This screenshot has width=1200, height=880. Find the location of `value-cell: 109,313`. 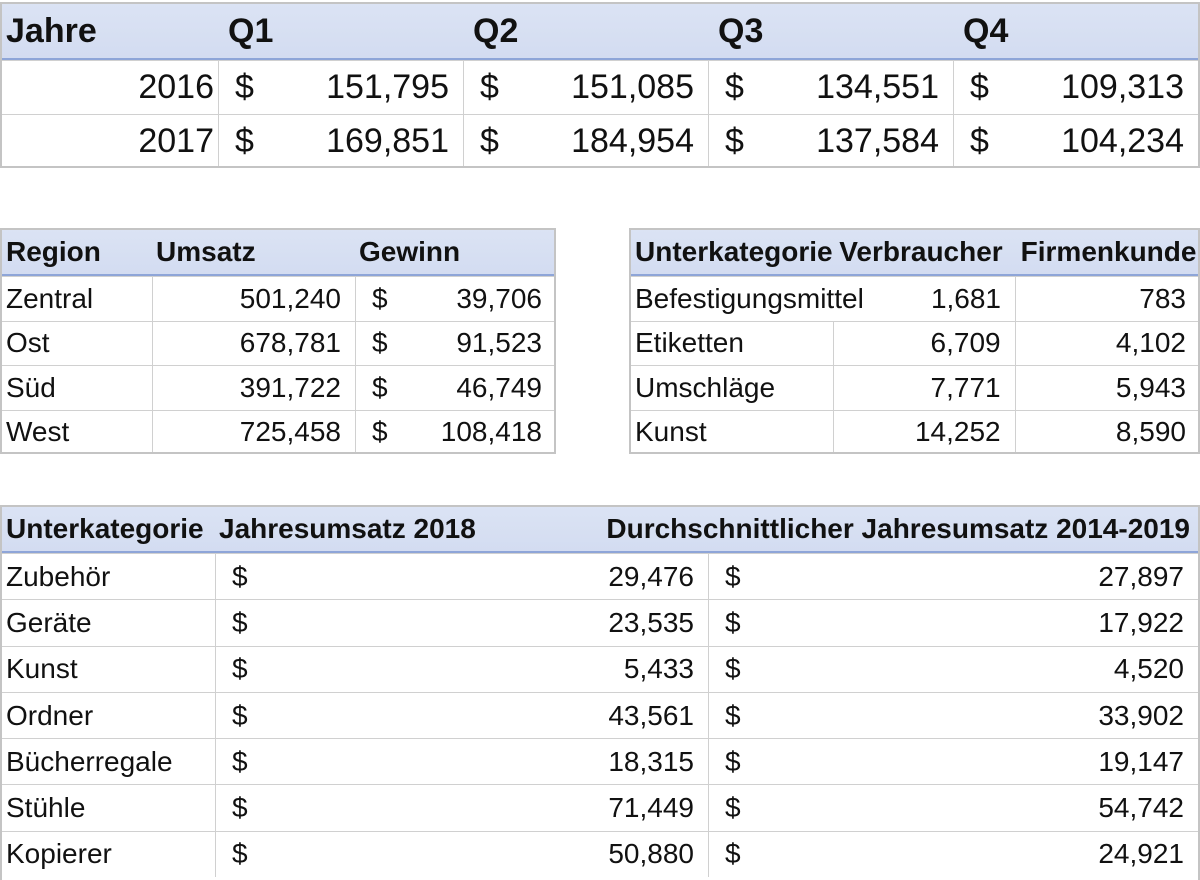

value-cell: 109,313 is located at coordinates (1122, 87).